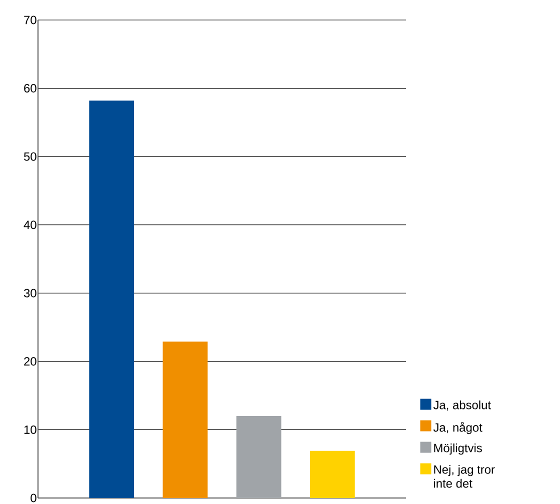  Describe the element at coordinates (33, 498) in the screenshot. I see `y-tick-label: 0` at that location.